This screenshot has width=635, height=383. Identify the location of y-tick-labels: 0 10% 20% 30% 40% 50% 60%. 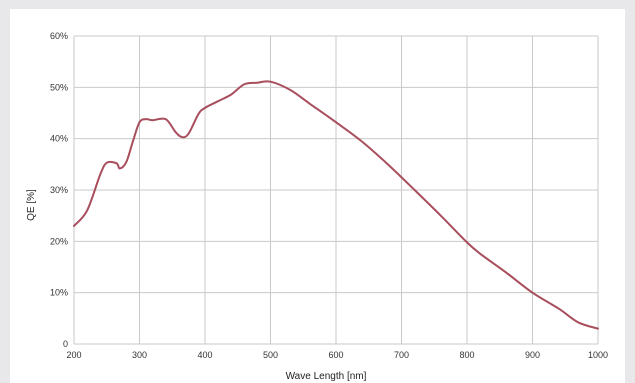
(59, 190).